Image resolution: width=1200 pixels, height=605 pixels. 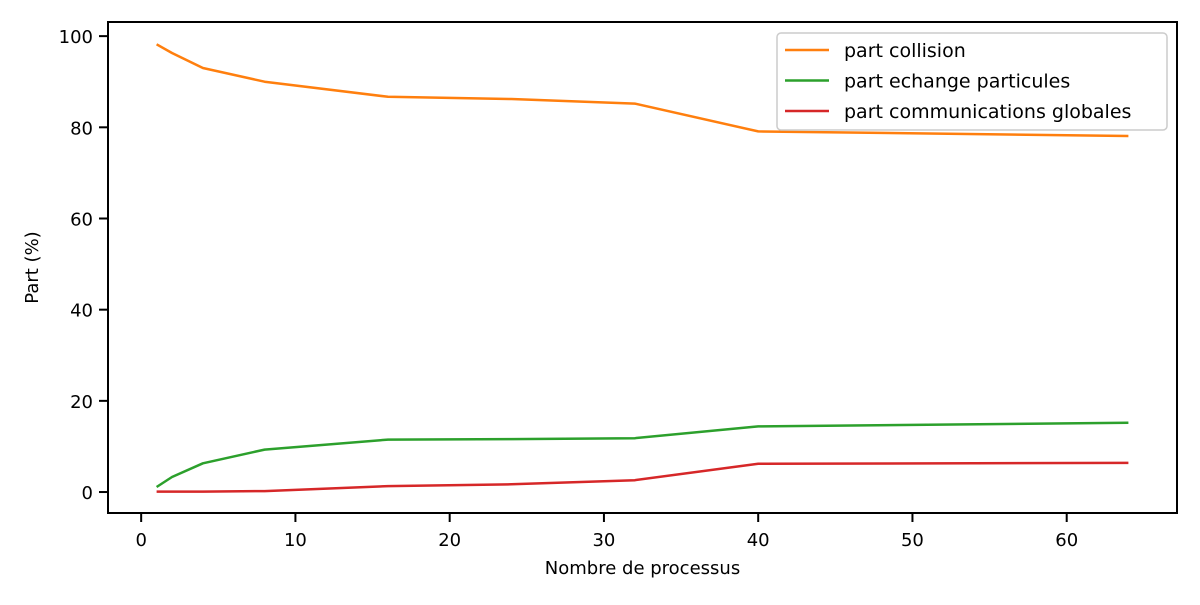 I want to click on y-tick-label: 60, so click(x=81, y=219).